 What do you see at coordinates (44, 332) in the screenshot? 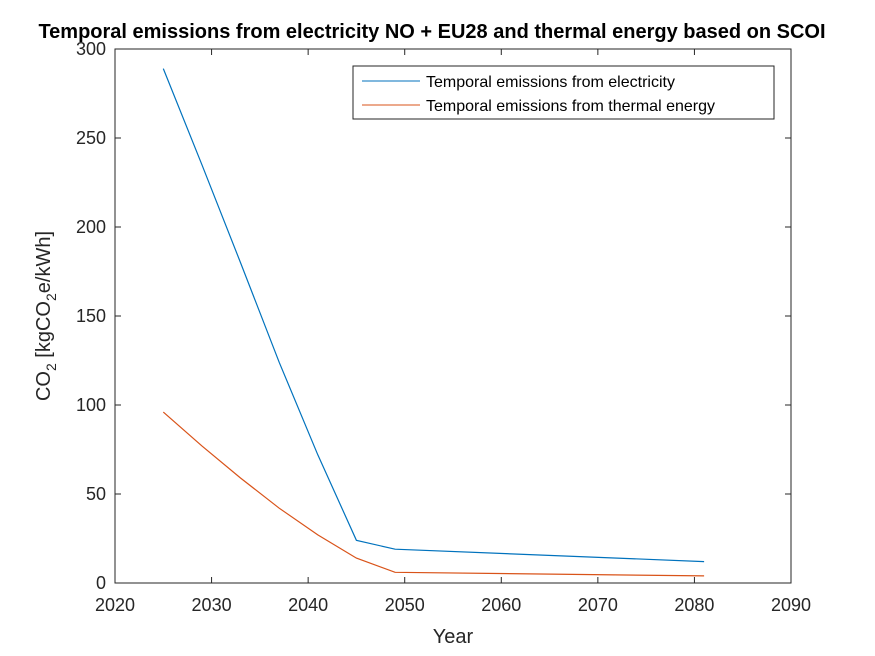
I see `y-title-mid: [kgCO` at bounding box center [44, 332].